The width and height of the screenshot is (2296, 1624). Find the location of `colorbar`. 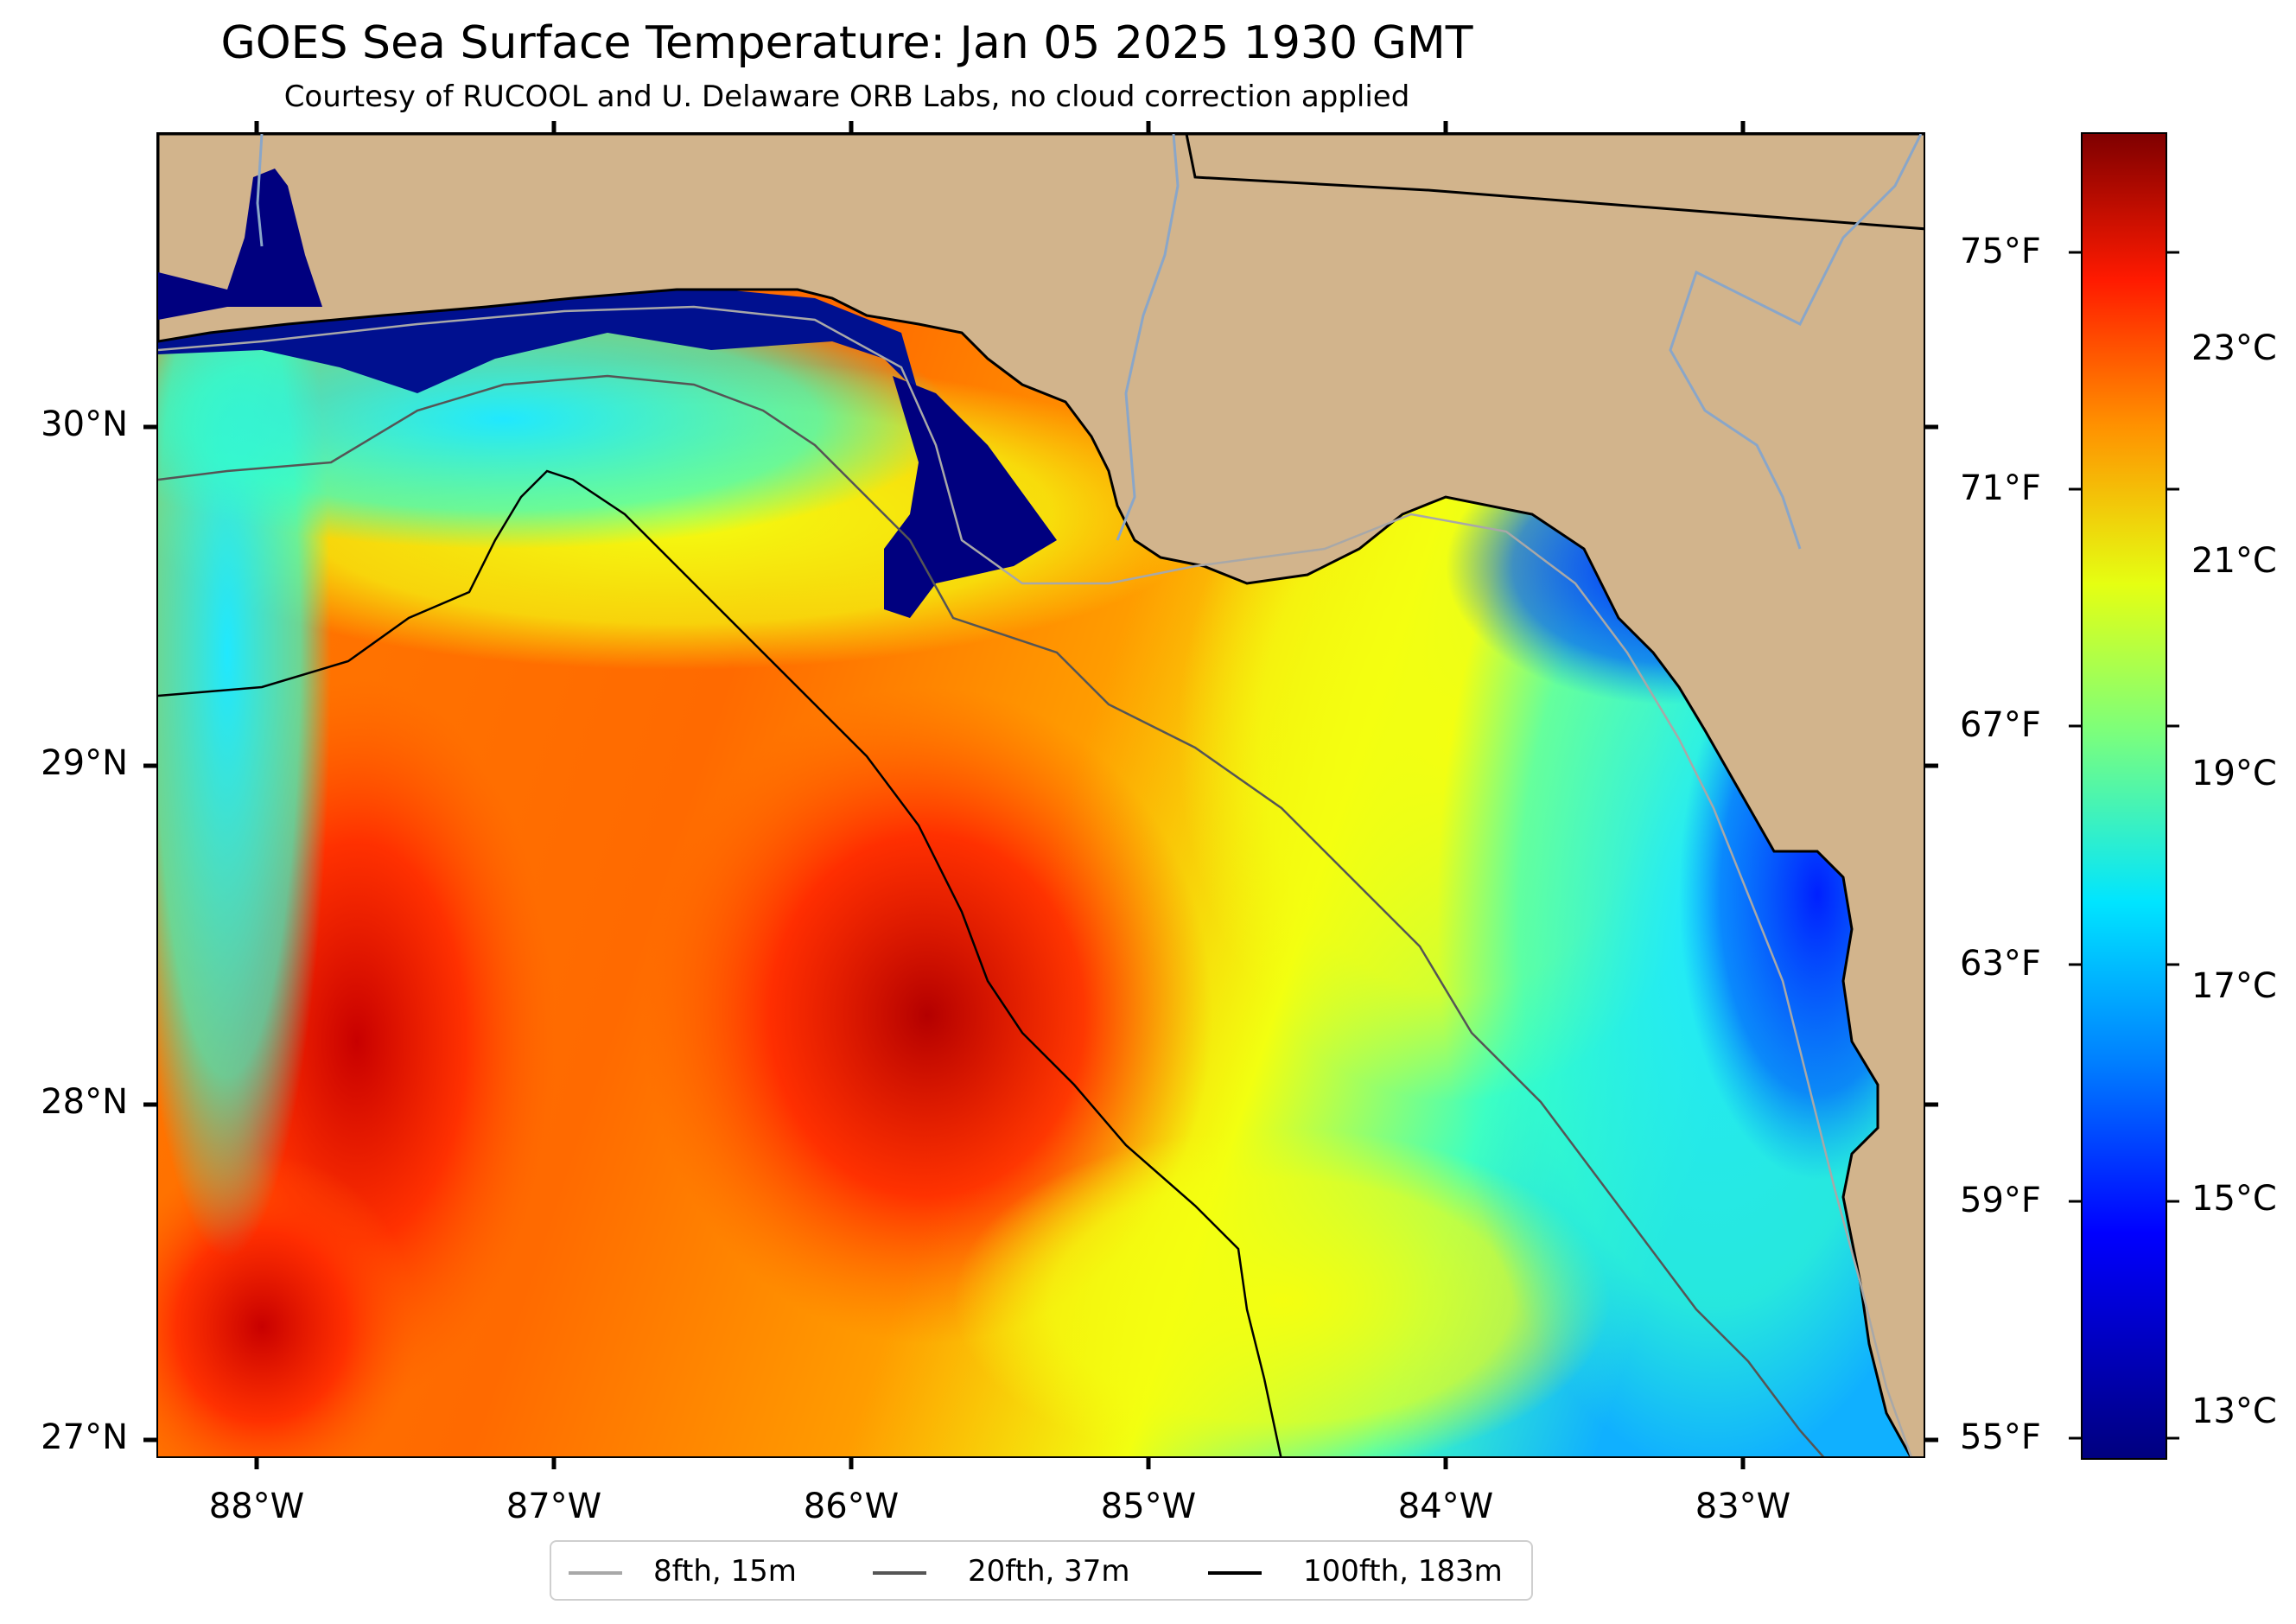

colorbar is located at coordinates (2124, 796).